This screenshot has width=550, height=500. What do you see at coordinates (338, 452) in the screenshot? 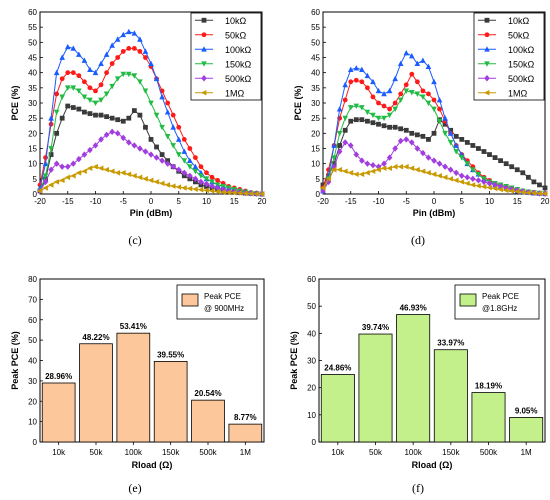
I see `x-tick-label: 10k` at bounding box center [338, 452].